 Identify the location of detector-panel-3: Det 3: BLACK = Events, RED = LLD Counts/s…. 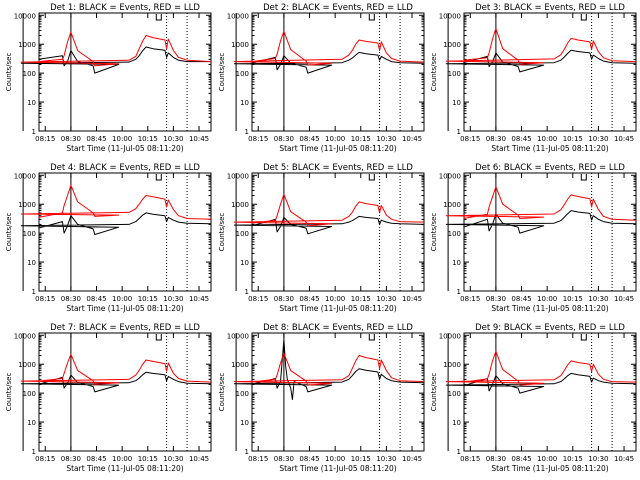
(533, 78).